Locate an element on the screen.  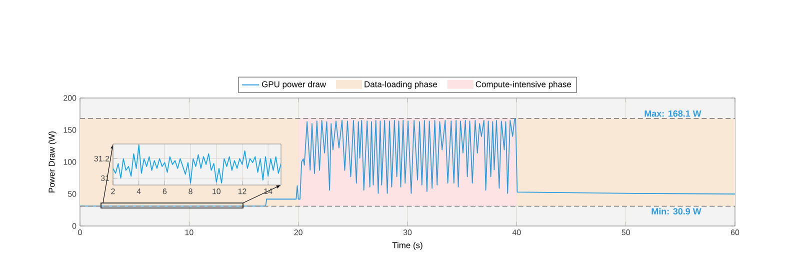
line-series is located at coordinates (197, 164).